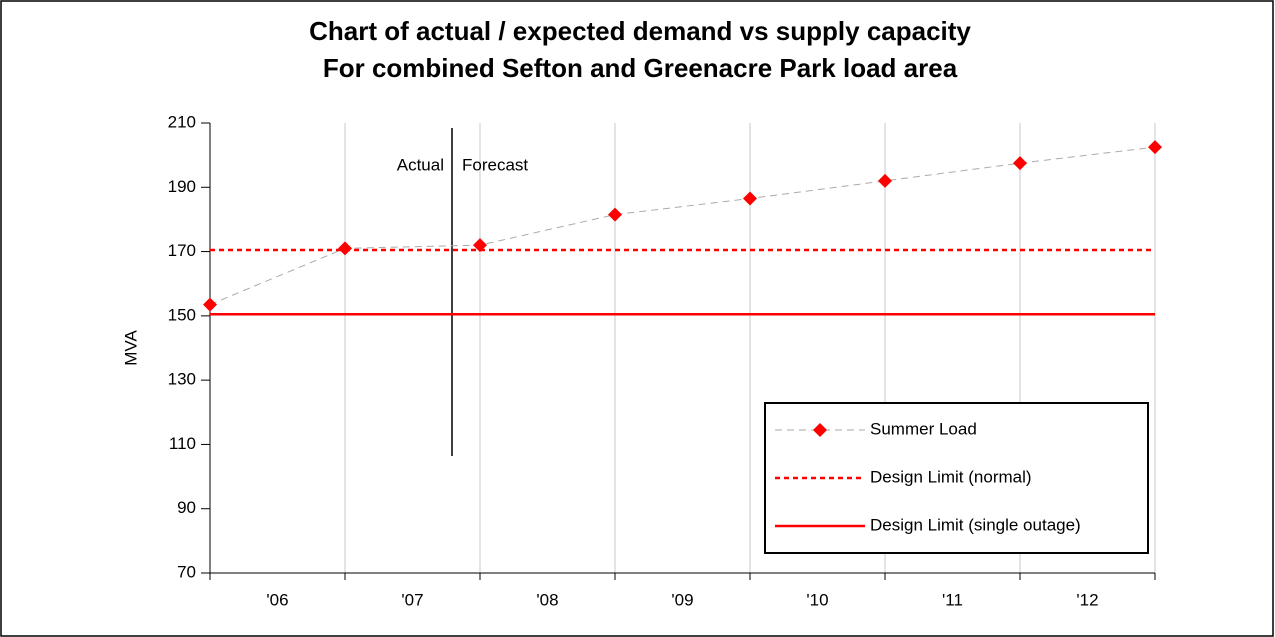 This screenshot has width=1275, height=637. Describe the element at coordinates (130, 348) in the screenshot. I see `y-axis-label: MVA` at that location.